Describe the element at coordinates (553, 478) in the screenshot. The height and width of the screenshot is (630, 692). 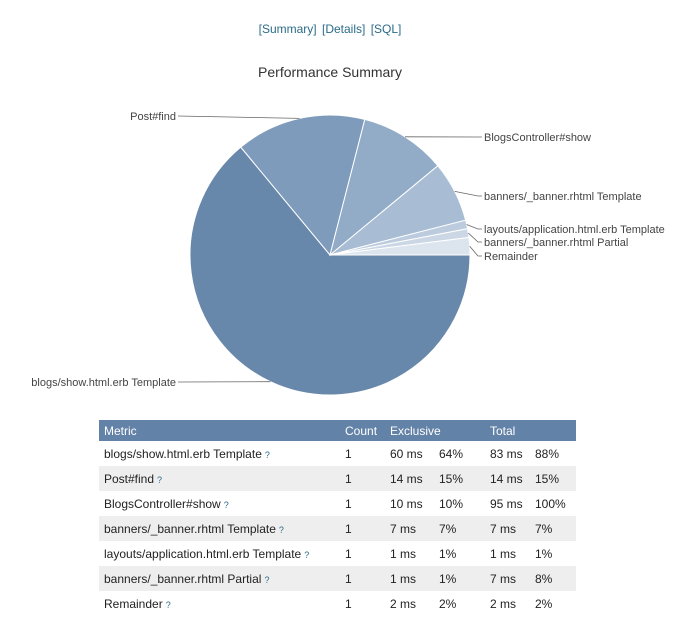
I see `total-pct-cell: 15%` at that location.